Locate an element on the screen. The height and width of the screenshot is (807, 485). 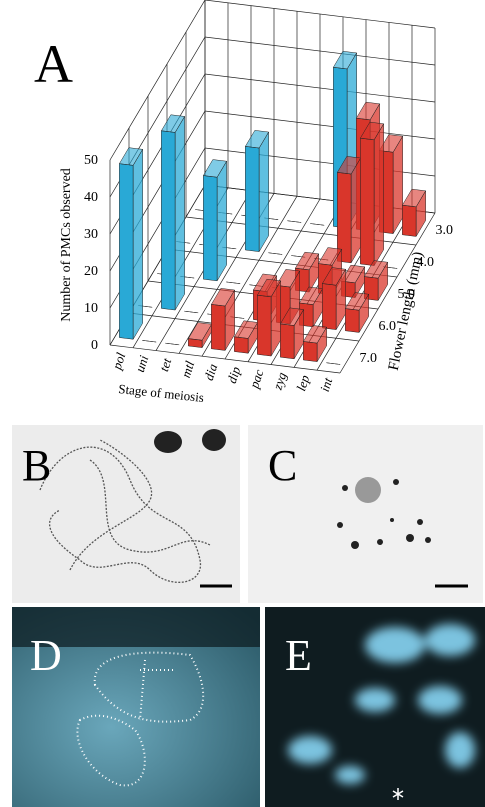
y-tick-label: 40 is located at coordinates (91, 197).